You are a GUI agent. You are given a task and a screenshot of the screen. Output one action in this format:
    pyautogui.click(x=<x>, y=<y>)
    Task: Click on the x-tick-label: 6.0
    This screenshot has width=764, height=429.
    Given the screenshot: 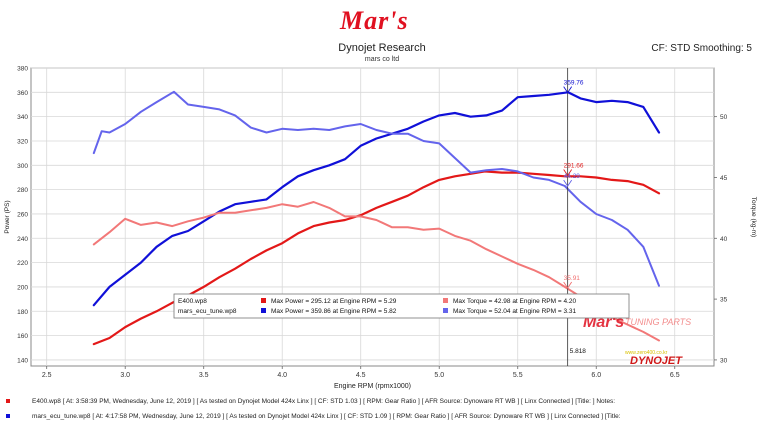 What is the action you would take?
    pyautogui.click(x=596, y=375)
    